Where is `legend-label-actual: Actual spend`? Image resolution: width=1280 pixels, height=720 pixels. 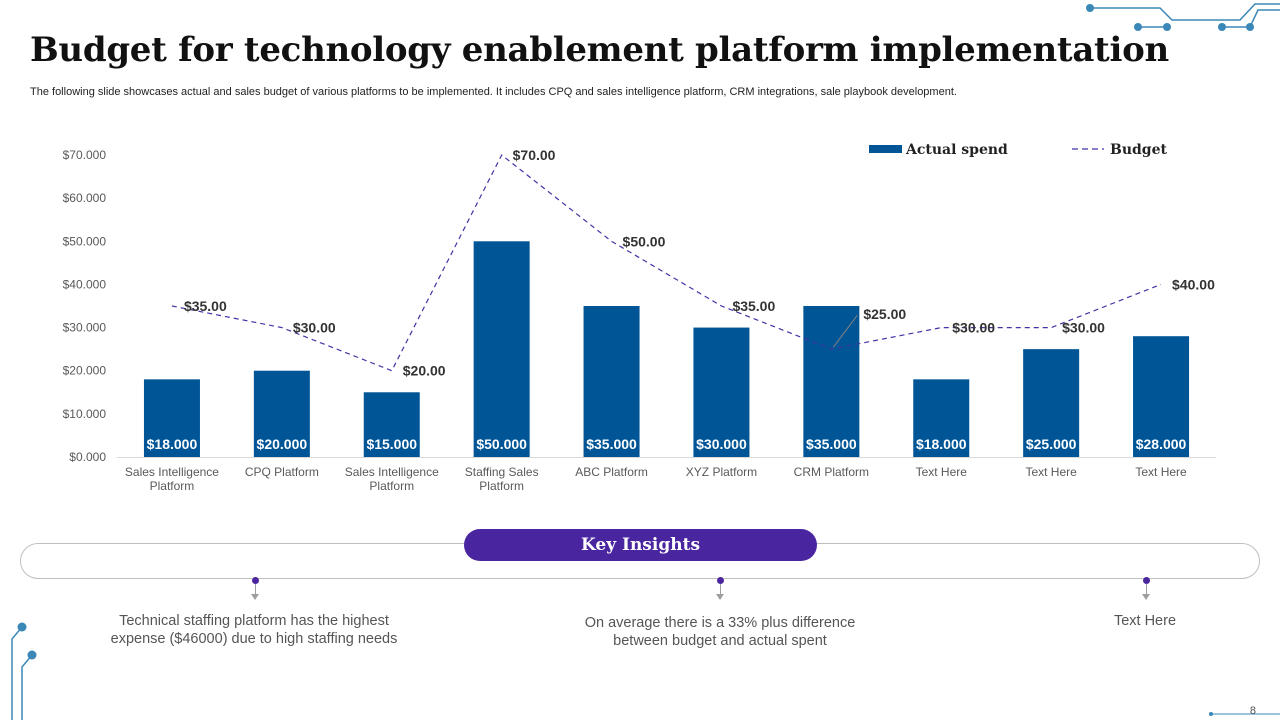
legend-label-actual: Actual spend is located at coordinates (956, 150).